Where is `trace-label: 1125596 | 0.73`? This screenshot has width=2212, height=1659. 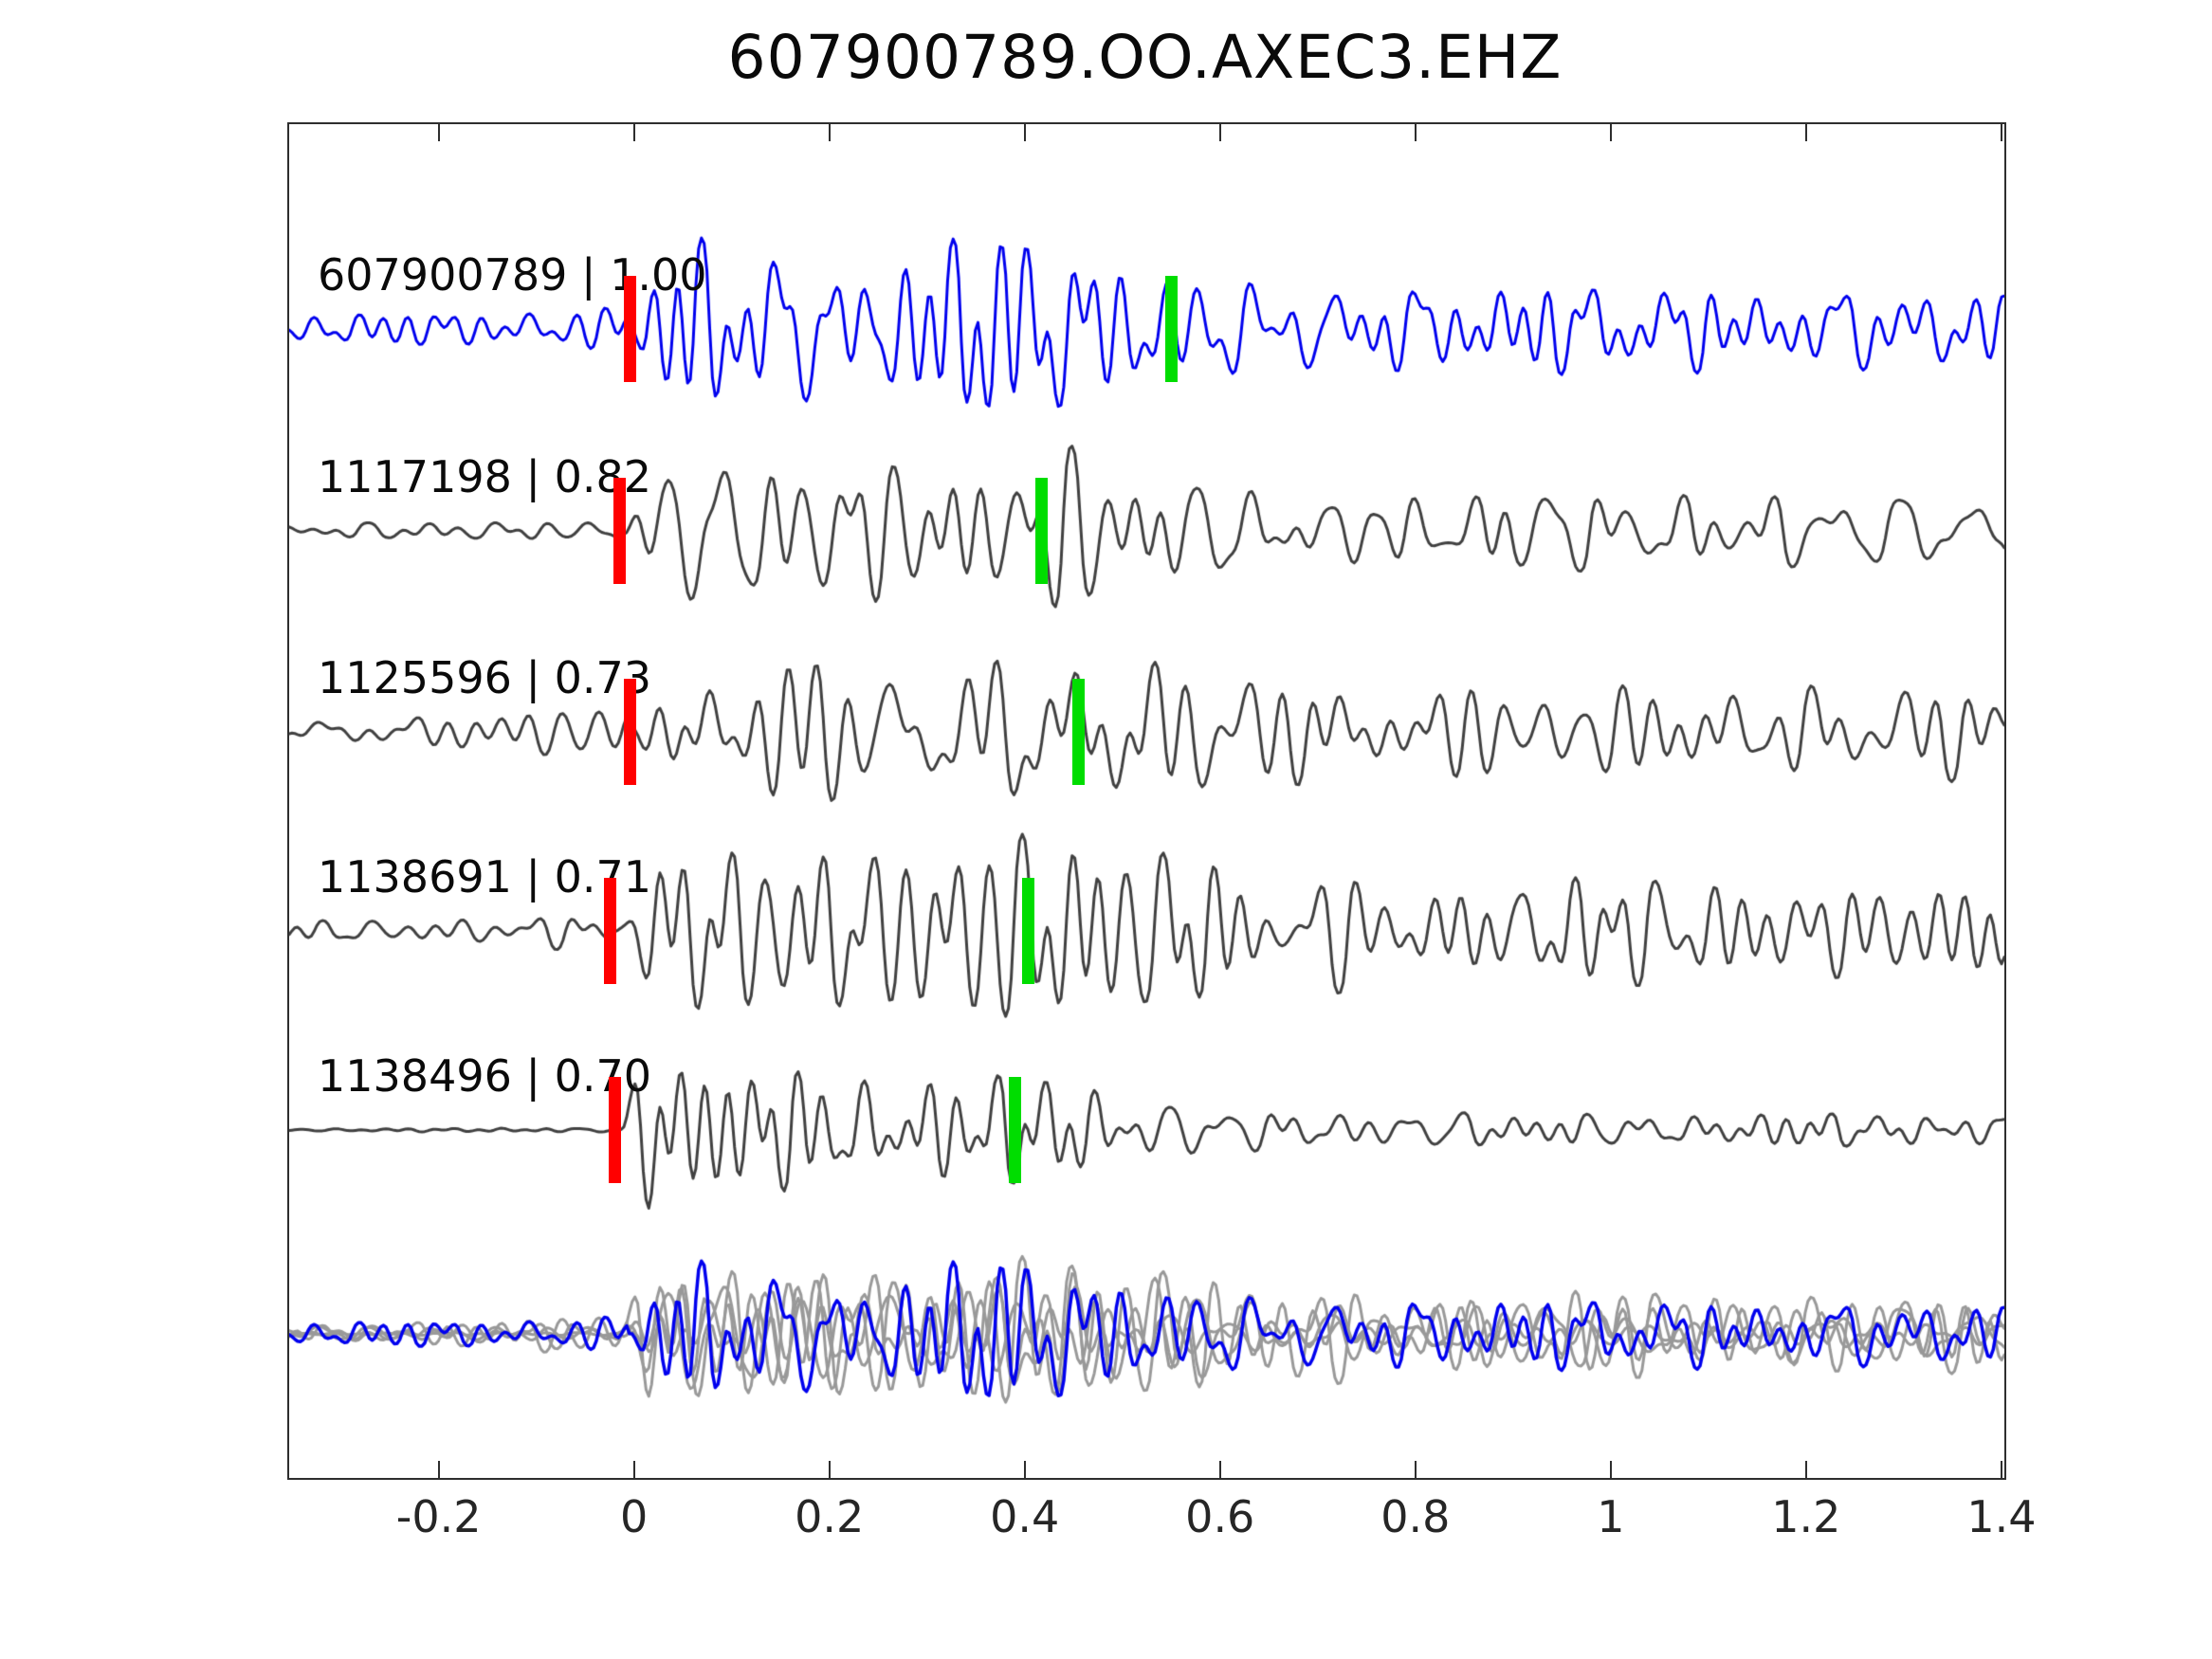 trace-label: 1125596 | 0.73 is located at coordinates (485, 677).